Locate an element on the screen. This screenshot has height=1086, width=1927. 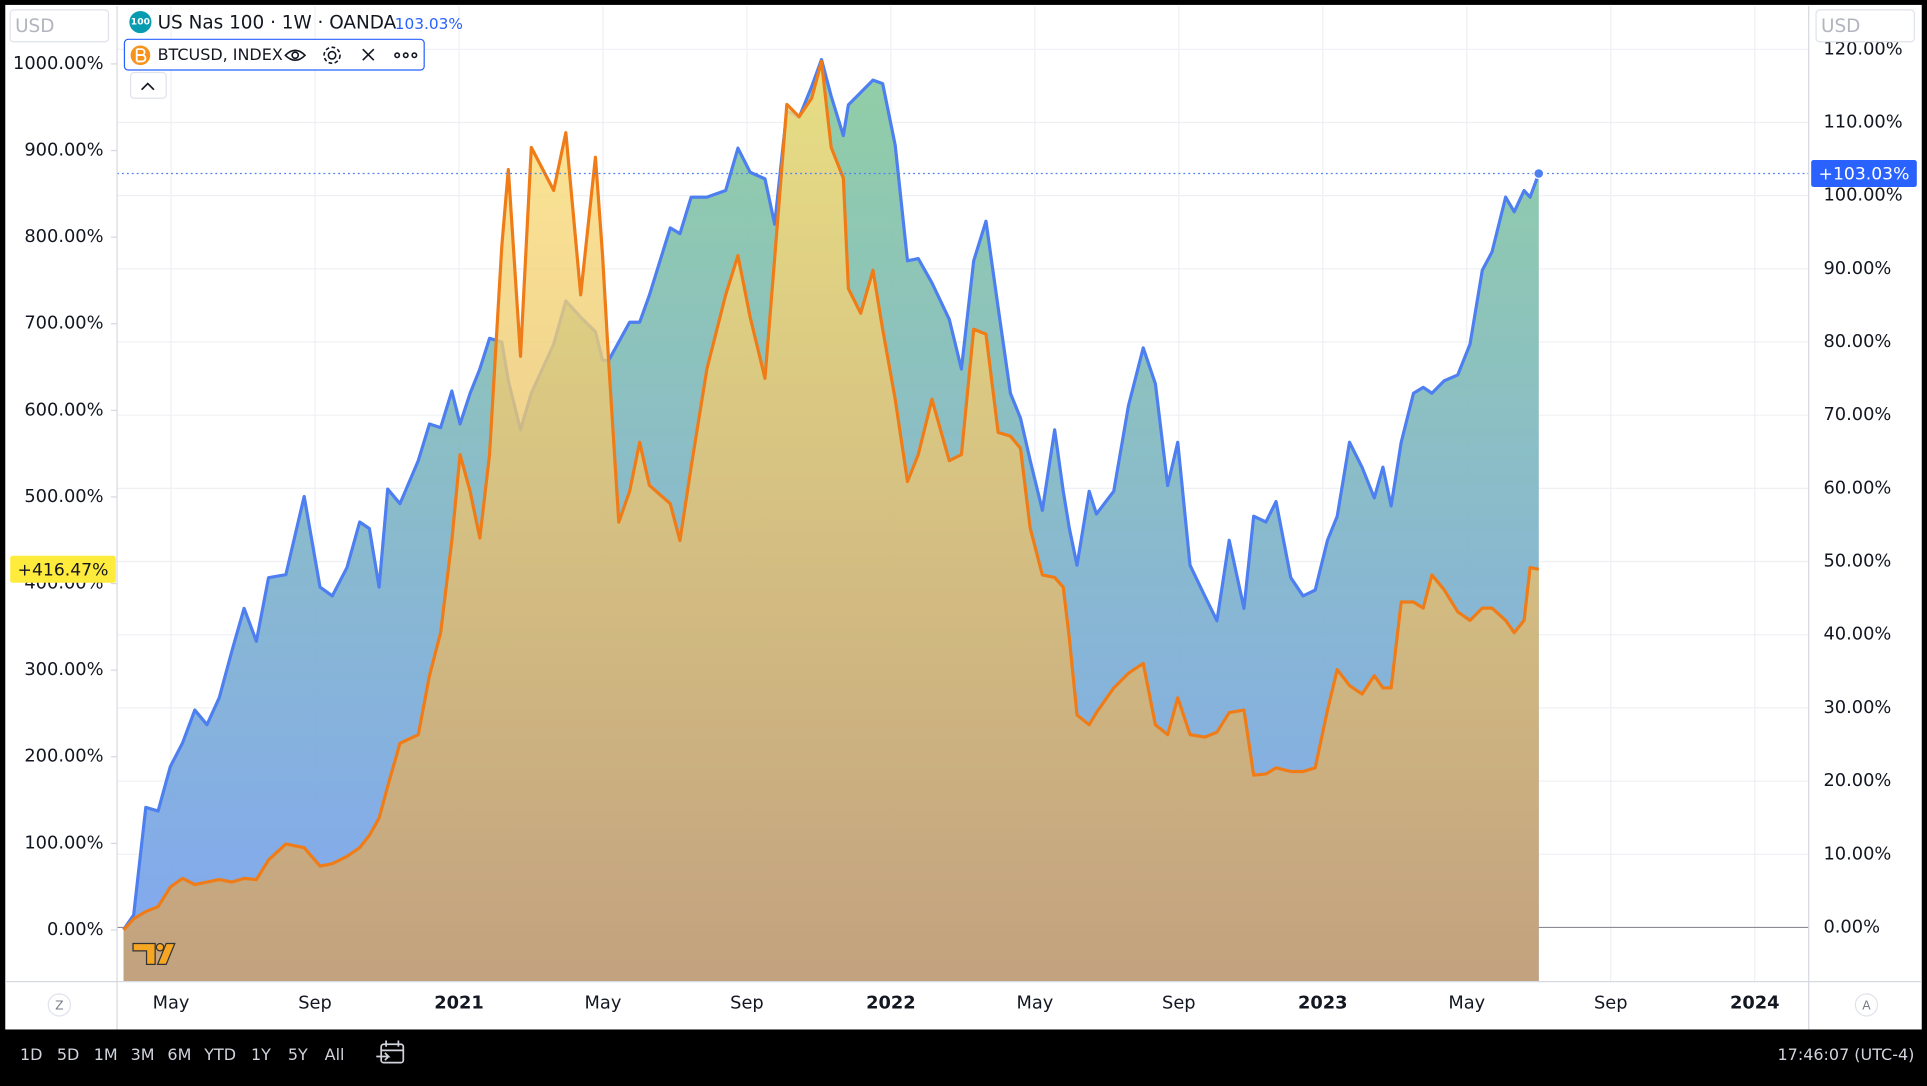
toolbar-background is located at coordinates (963, 1055).